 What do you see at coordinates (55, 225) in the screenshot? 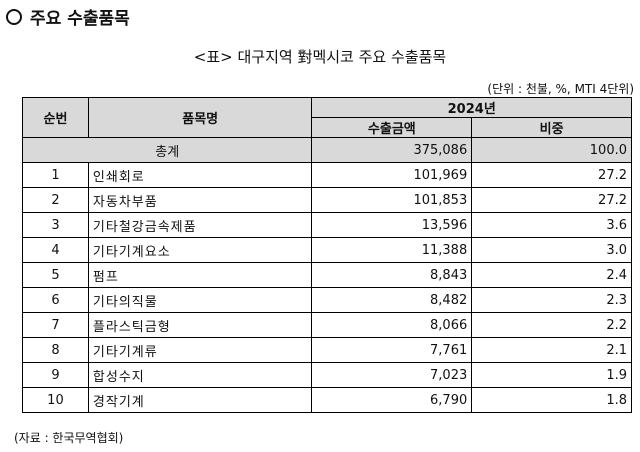
I see `rank-cell: 3` at bounding box center [55, 225].